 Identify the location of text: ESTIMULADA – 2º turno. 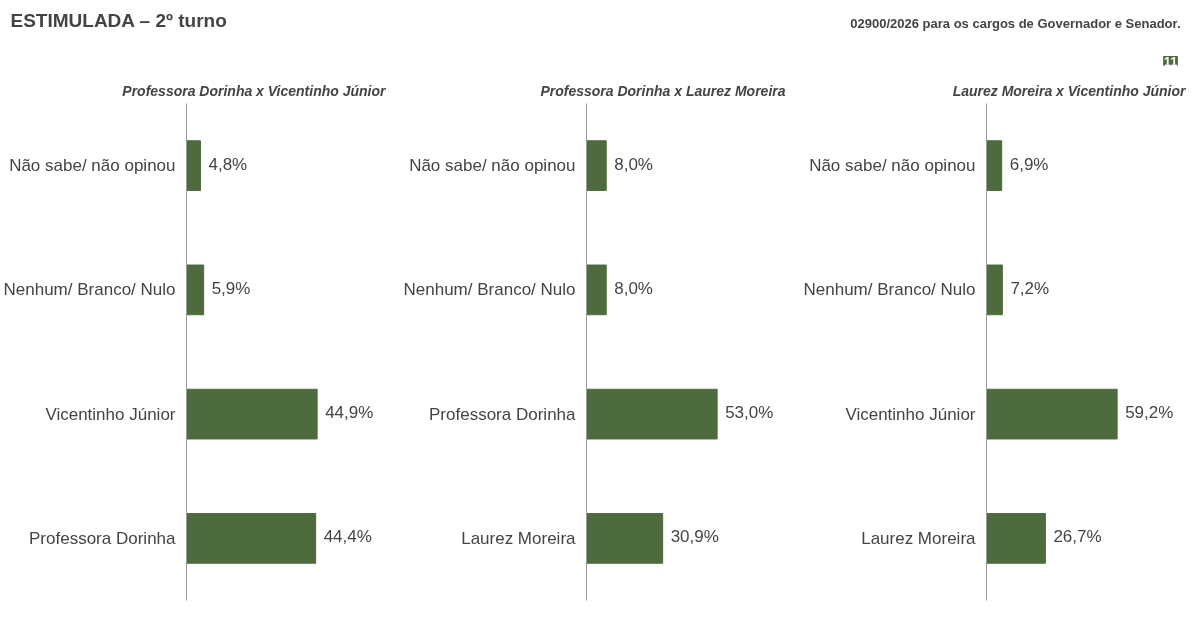
(118, 20).